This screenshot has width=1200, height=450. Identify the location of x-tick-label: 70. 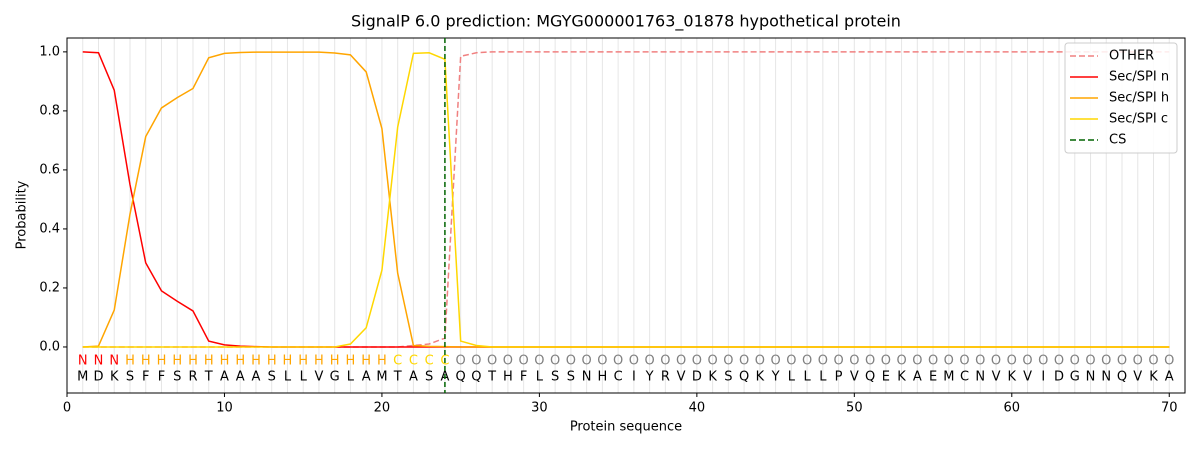
(1169, 408).